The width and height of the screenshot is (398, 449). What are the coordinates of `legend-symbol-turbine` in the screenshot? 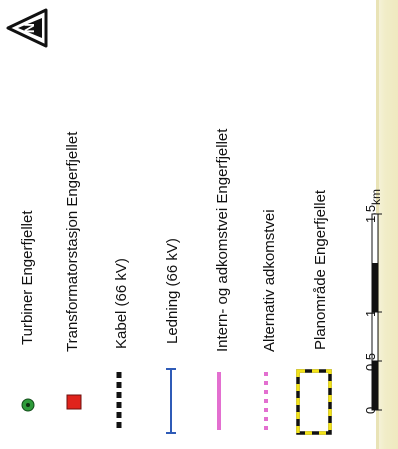 It's located at (28, 405).